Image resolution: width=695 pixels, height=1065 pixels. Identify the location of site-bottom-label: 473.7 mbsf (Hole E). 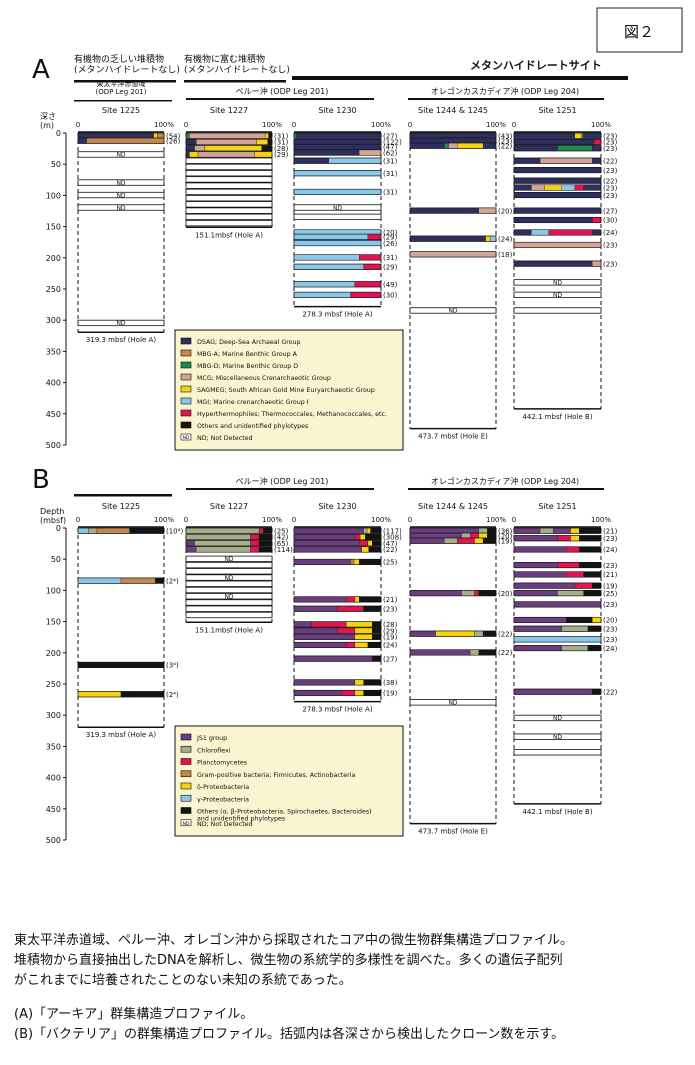
(453, 832).